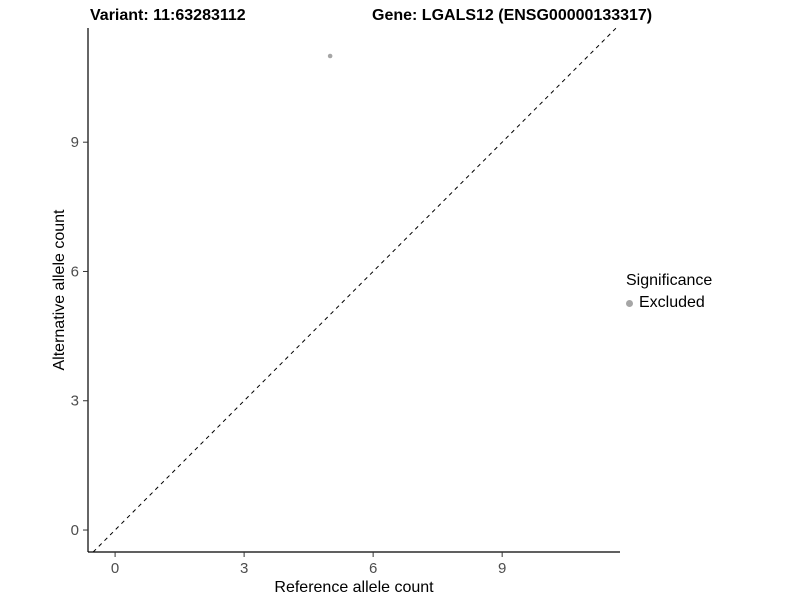 The height and width of the screenshot is (600, 800). What do you see at coordinates (115, 568) in the screenshot?
I see `x-tick-label: 0` at bounding box center [115, 568].